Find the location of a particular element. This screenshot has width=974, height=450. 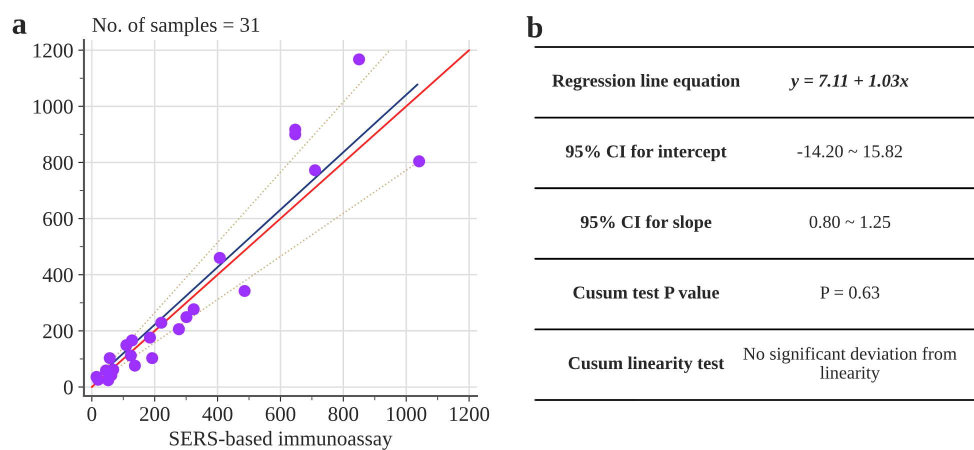

x-tick-label: 1000 is located at coordinates (406, 414).